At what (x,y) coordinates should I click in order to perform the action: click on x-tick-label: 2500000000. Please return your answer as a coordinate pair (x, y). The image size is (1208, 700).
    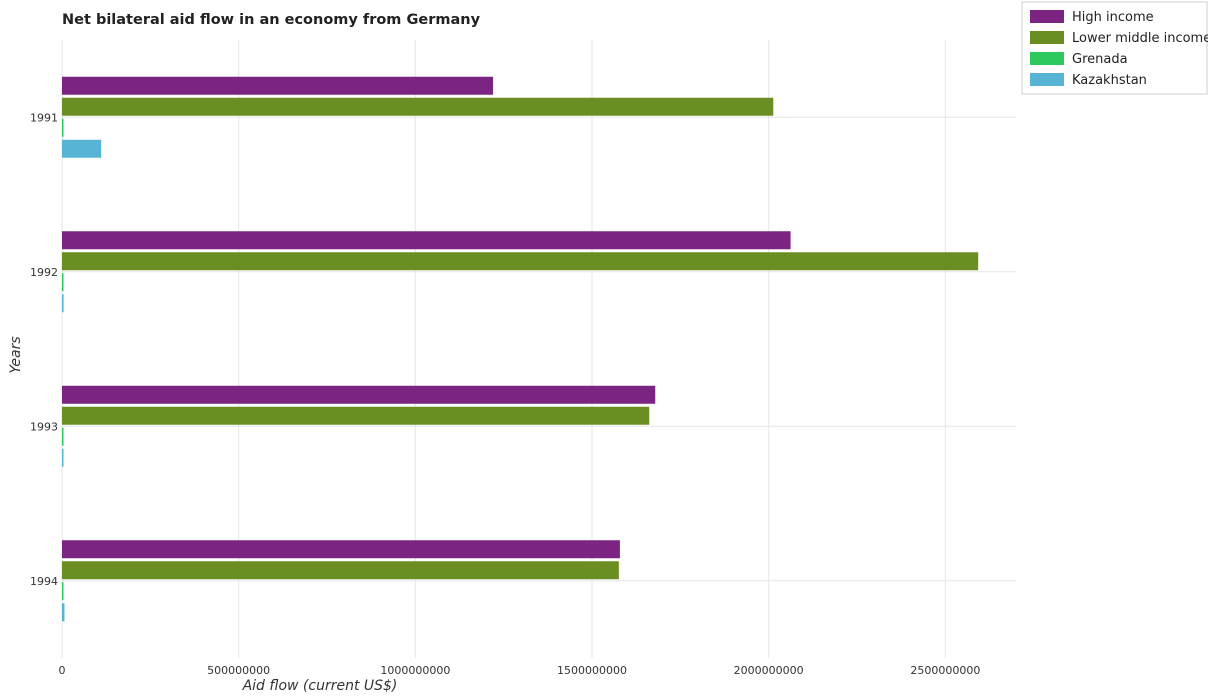
    Looking at the image, I should click on (945, 670).